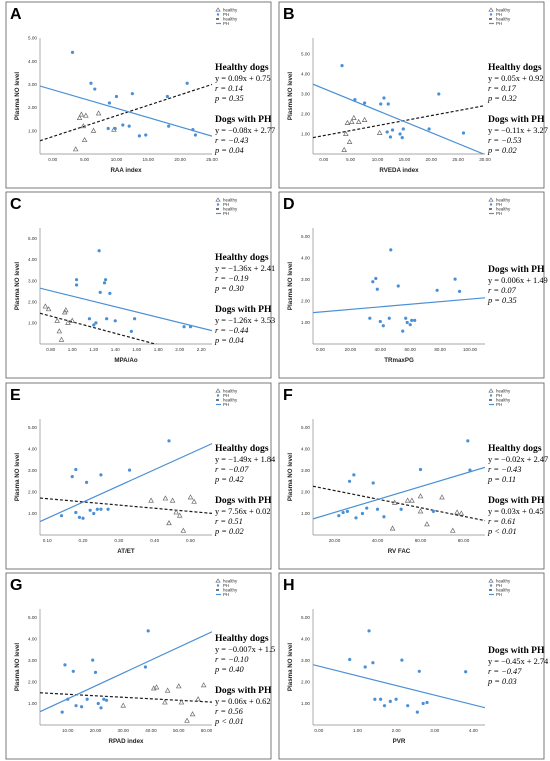  I want to click on annotation-line: y = −1.36x + 2.41, so click(245, 268).